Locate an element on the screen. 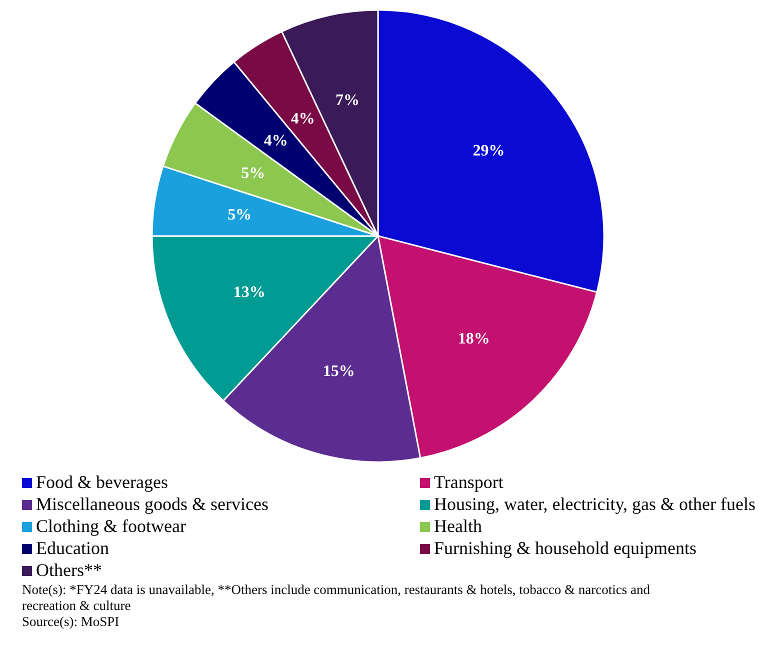  data-label: 18% is located at coordinates (474, 339).